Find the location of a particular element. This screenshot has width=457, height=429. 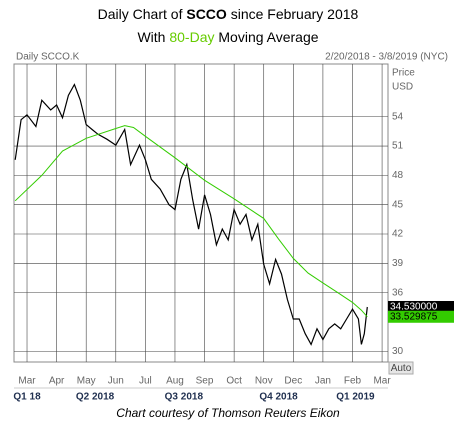

x-tick-label: May is located at coordinates (86, 381).